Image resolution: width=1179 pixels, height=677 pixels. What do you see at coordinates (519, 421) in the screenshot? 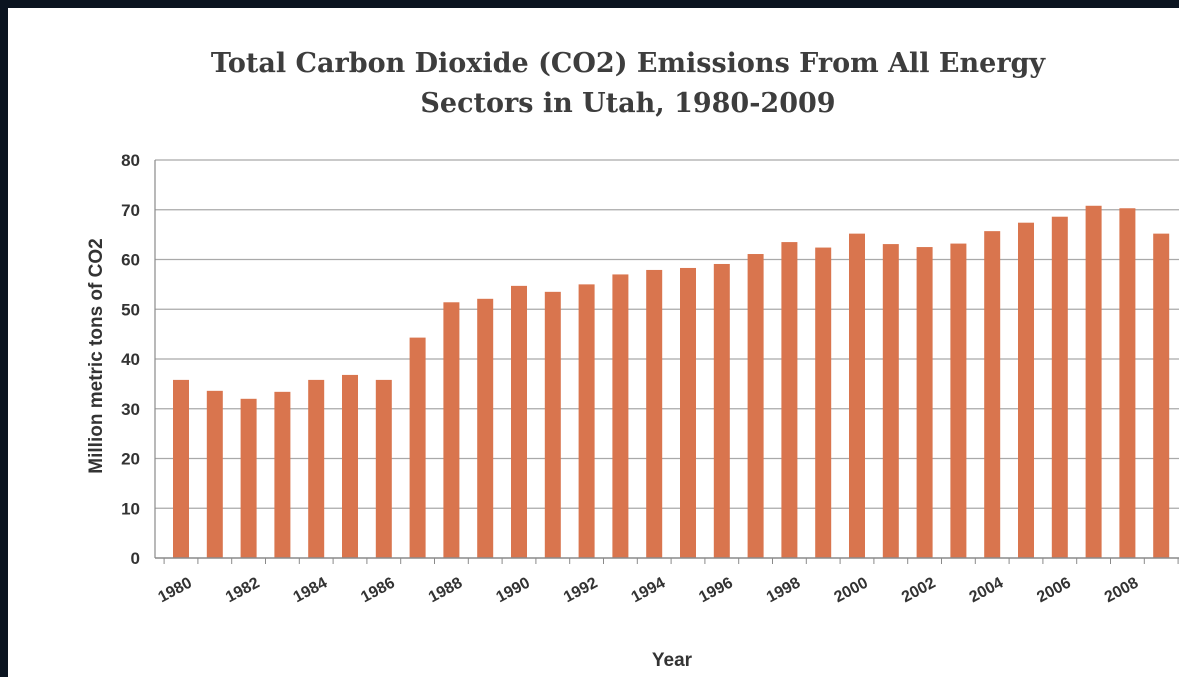
I see `bar-1990` at bounding box center [519, 421].